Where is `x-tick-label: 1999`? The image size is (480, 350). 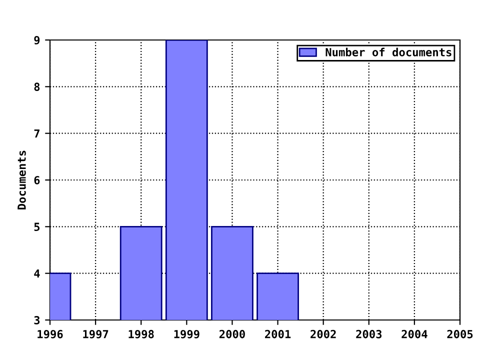 x-tick-label: 1999 is located at coordinates (187, 334).